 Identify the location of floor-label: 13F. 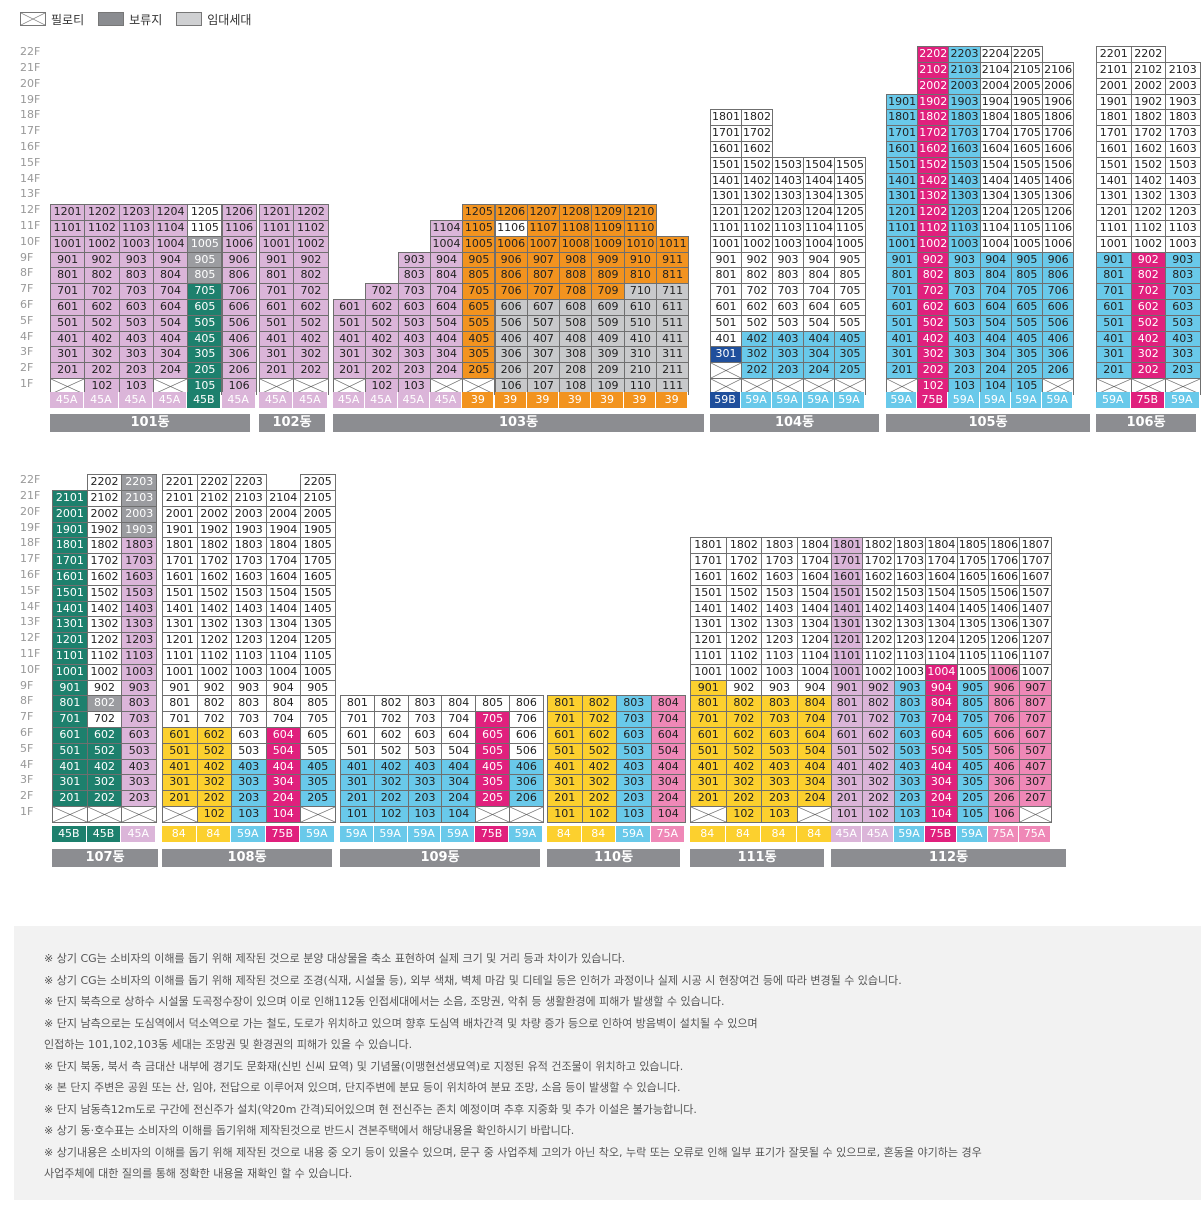
(30, 622).